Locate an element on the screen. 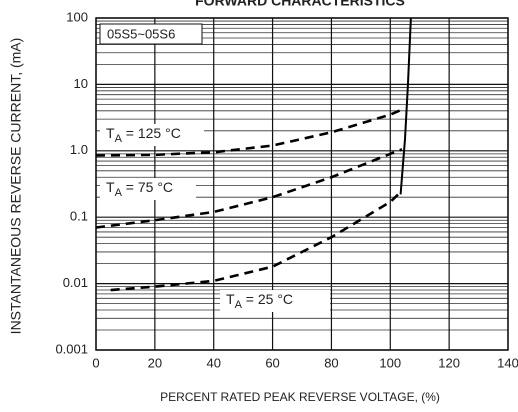 This screenshot has width=518, height=412. y-tick-label: 10 is located at coordinates (81, 83).